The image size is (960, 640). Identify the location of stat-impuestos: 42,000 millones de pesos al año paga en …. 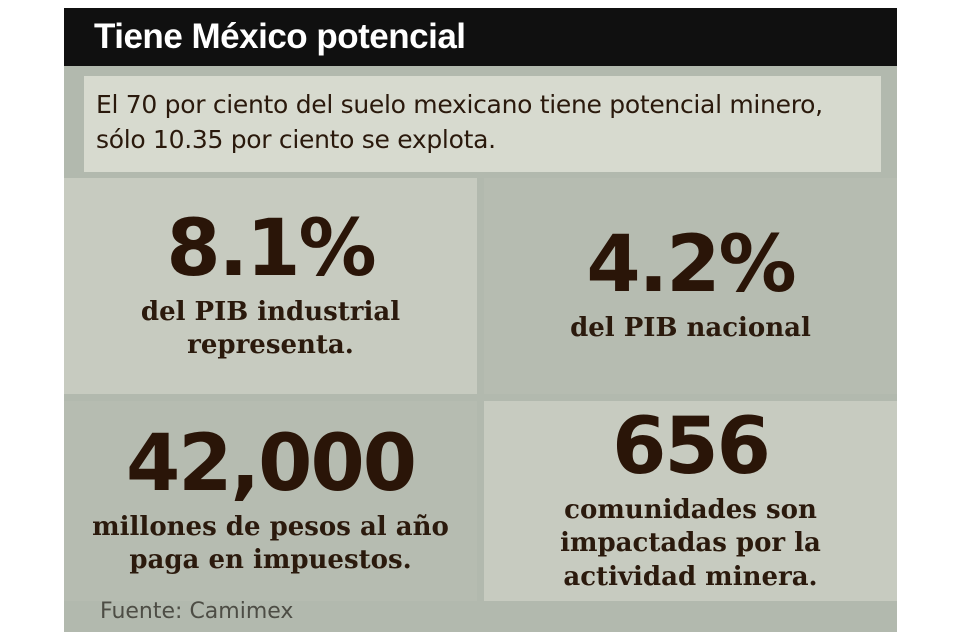
(270, 501).